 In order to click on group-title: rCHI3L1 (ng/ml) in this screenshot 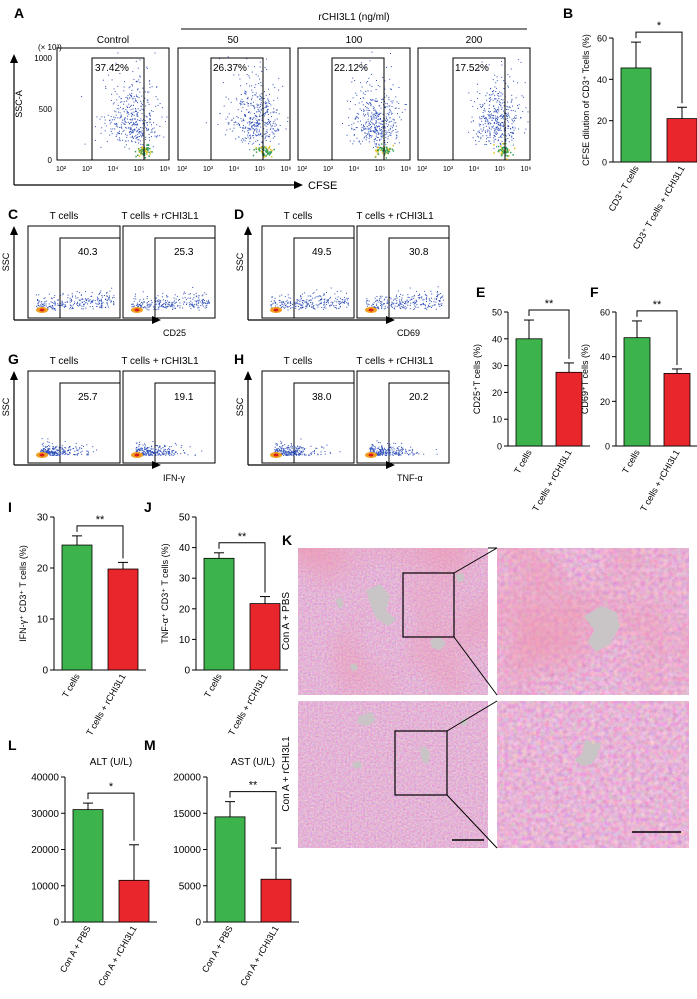, I will do `click(353, 17)`.